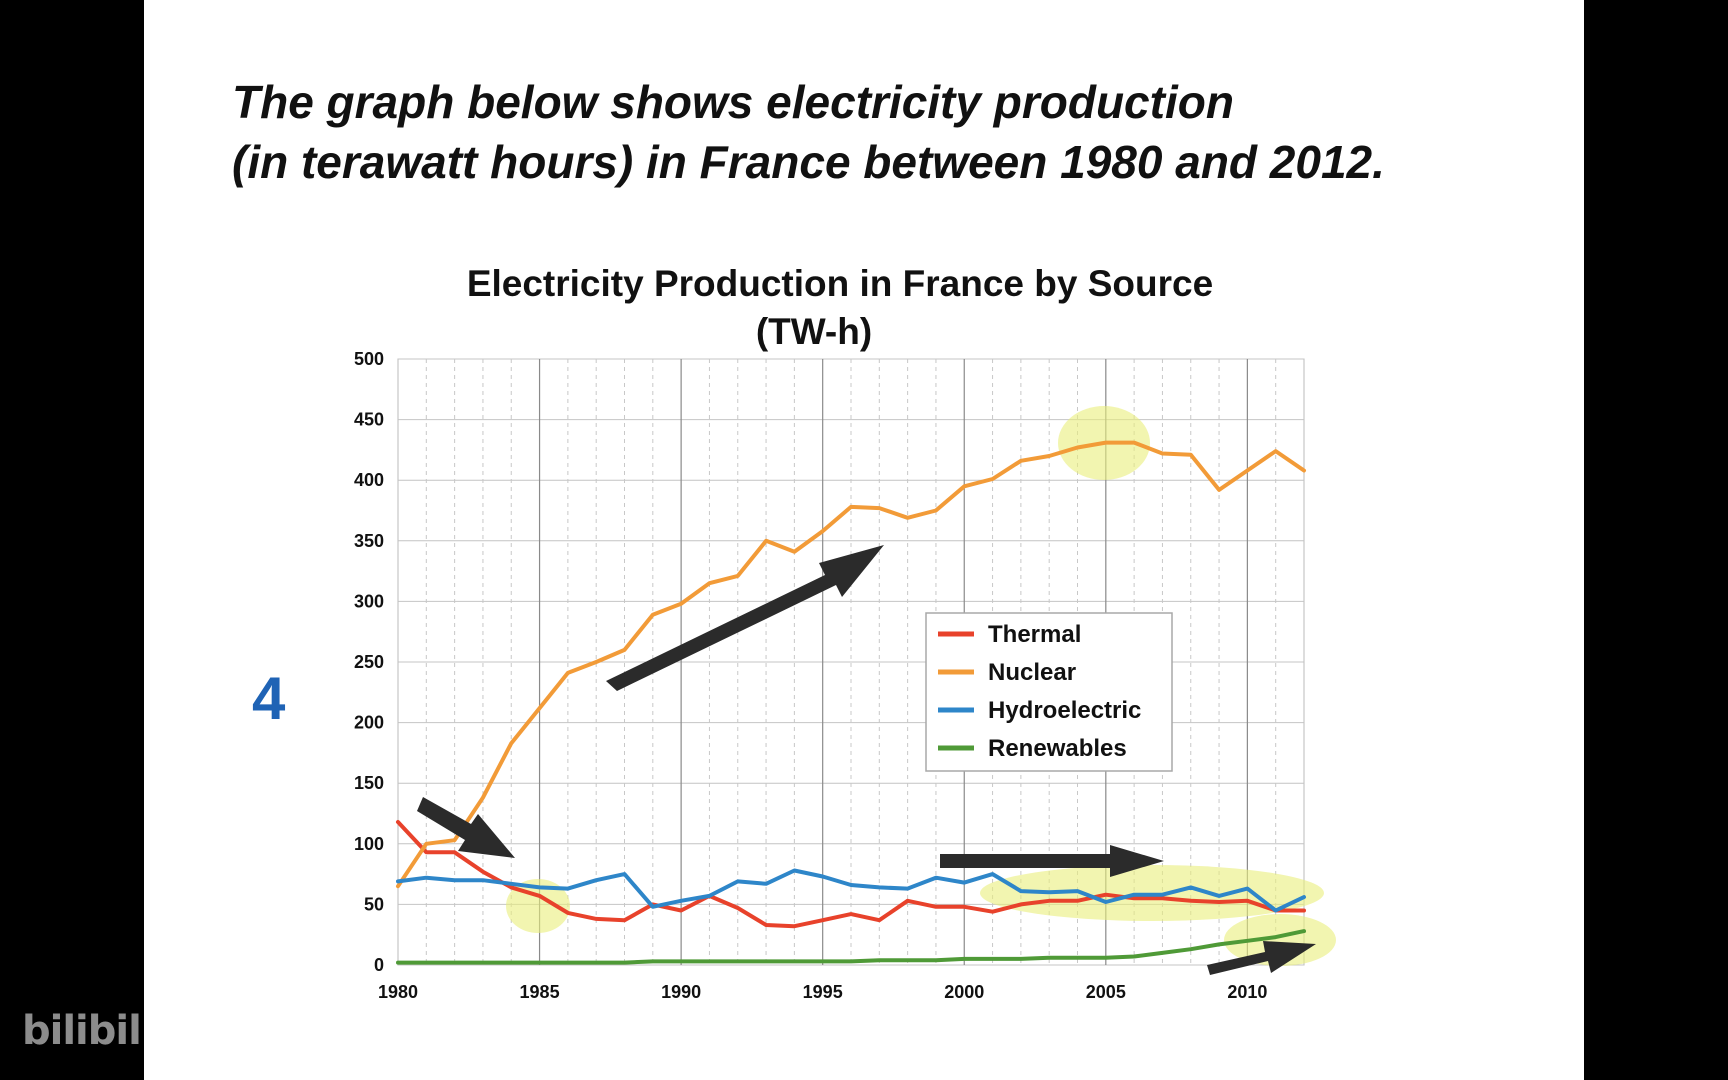  I want to click on arrow-nuclear-up-icon, so click(745, 618).